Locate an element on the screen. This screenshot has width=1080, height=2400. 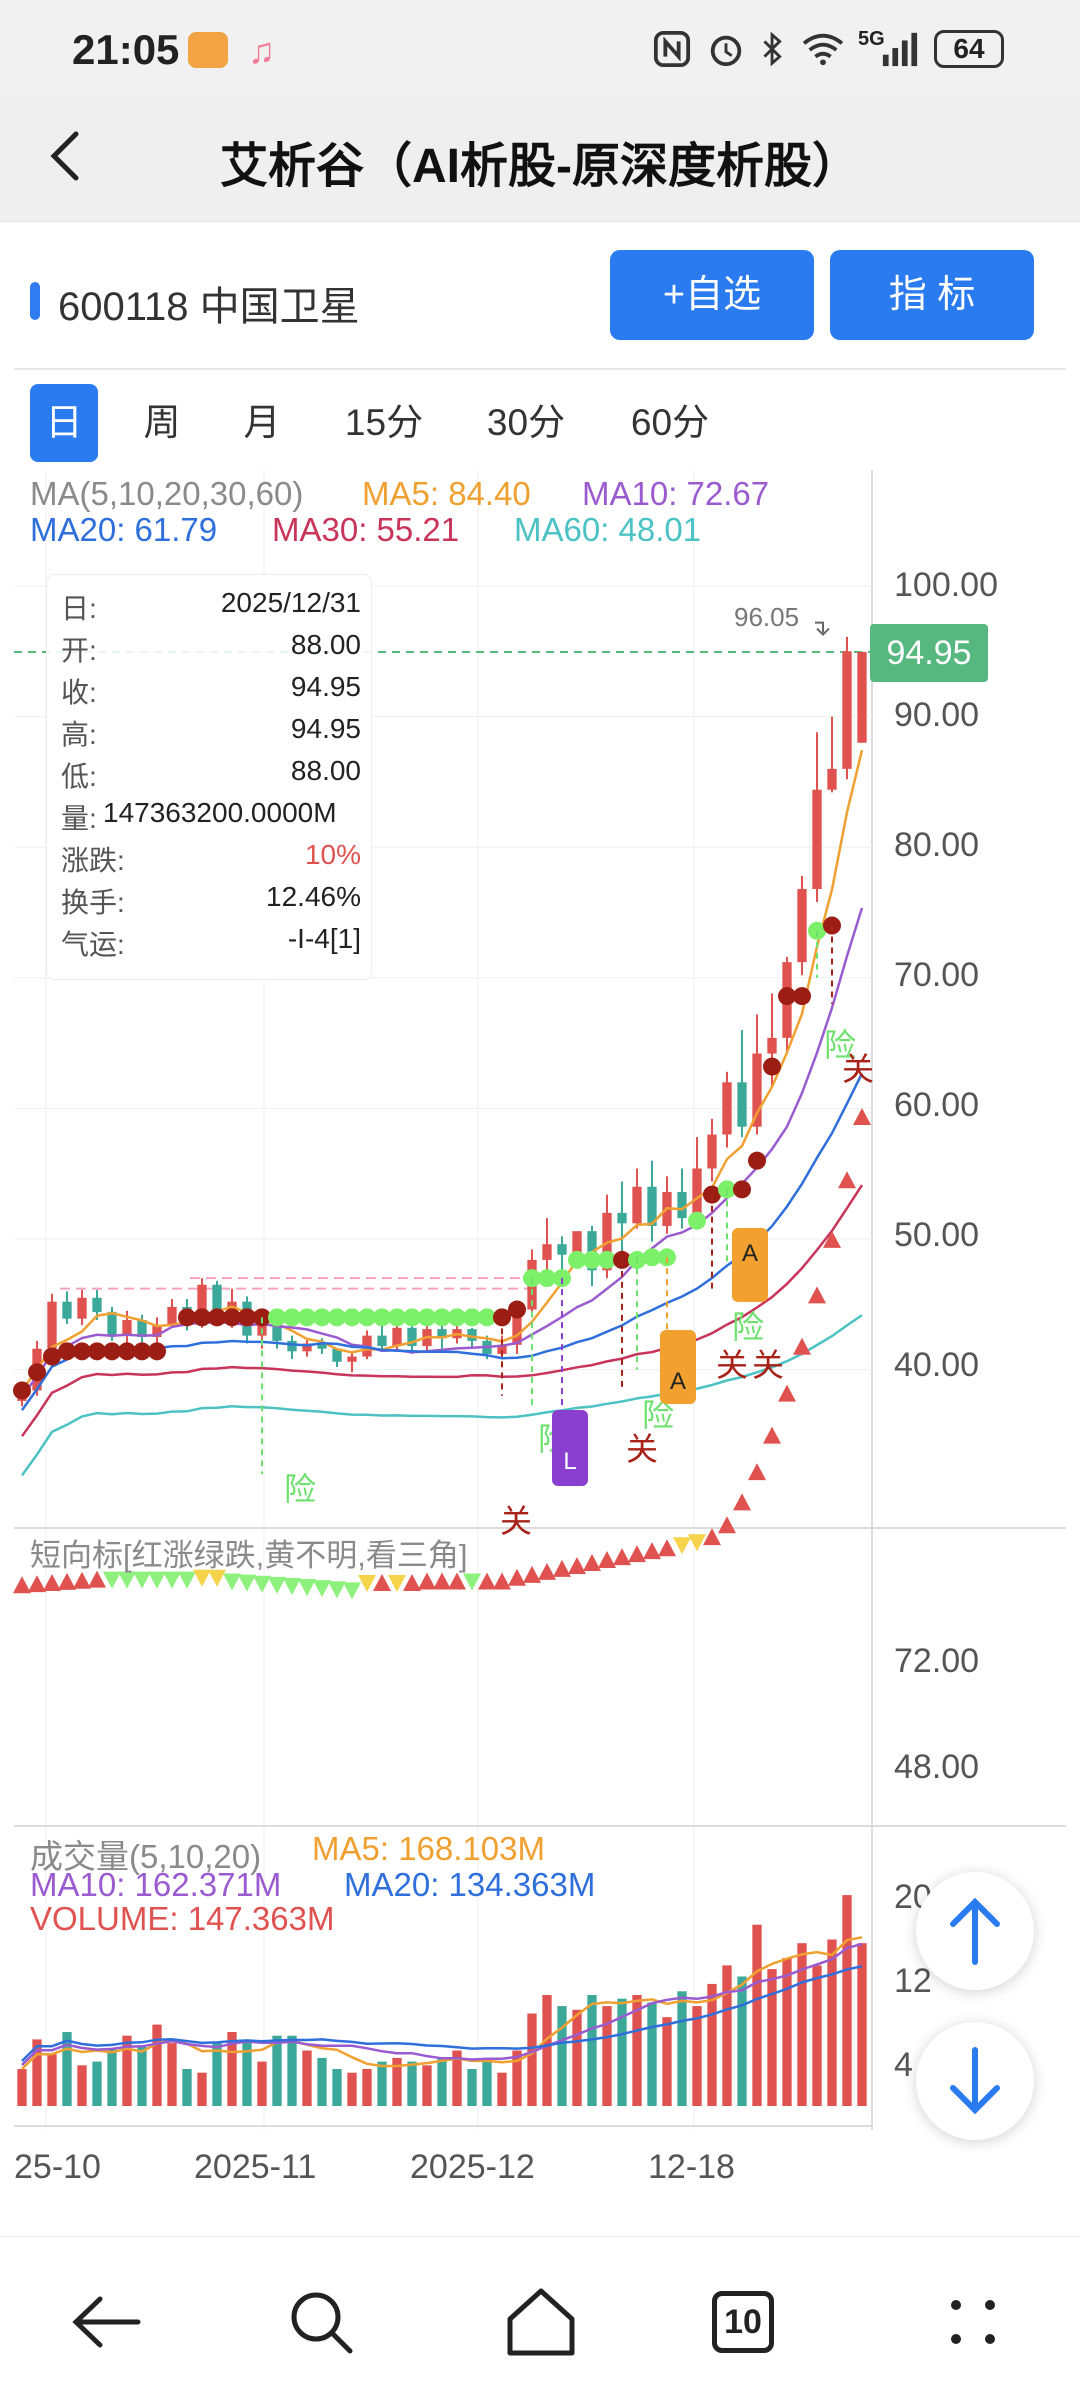
tab-week: 周 is located at coordinates (162, 422).